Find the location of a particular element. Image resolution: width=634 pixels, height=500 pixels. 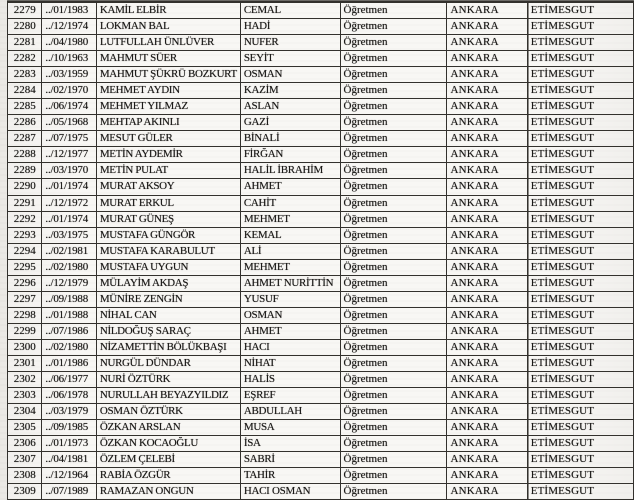

cell-full-name: NİLDOĞUŞ SARAÇ is located at coordinates (168, 331).